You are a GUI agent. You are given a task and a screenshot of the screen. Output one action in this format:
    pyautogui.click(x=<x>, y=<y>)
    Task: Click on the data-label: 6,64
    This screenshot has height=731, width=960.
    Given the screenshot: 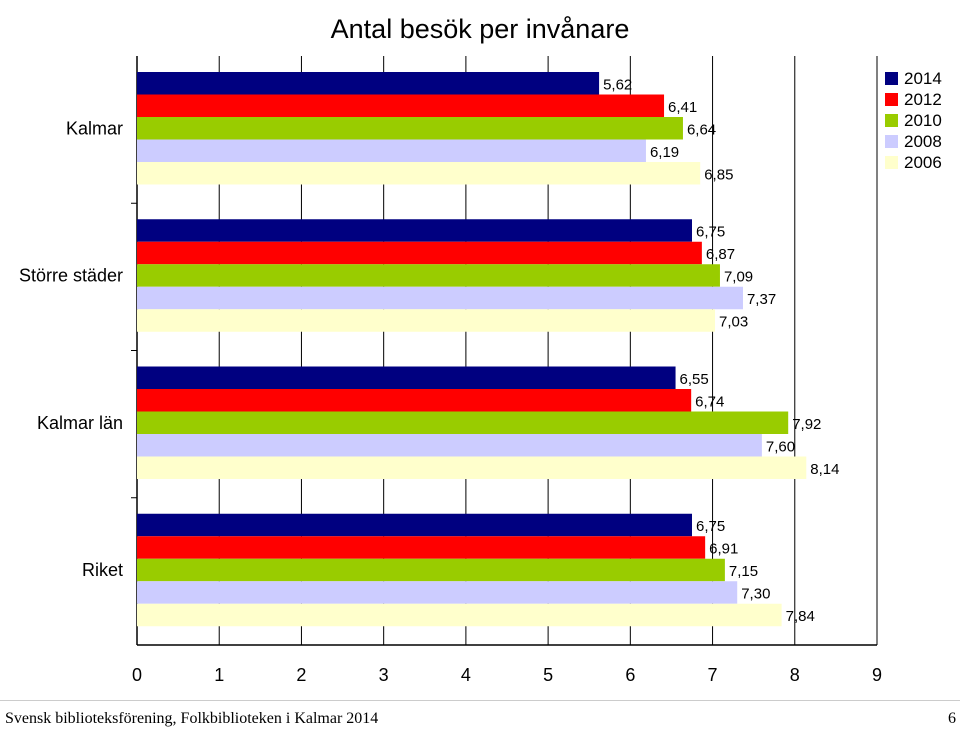 What is the action you would take?
    pyautogui.click(x=701, y=129)
    